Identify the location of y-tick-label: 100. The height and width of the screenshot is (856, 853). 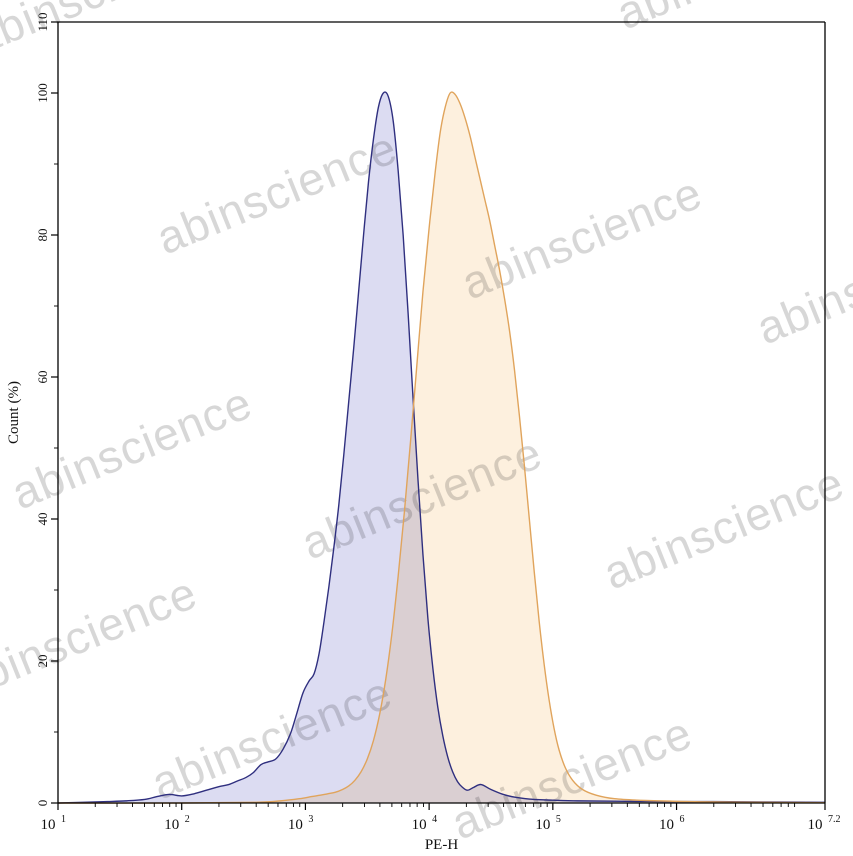
(42, 93).